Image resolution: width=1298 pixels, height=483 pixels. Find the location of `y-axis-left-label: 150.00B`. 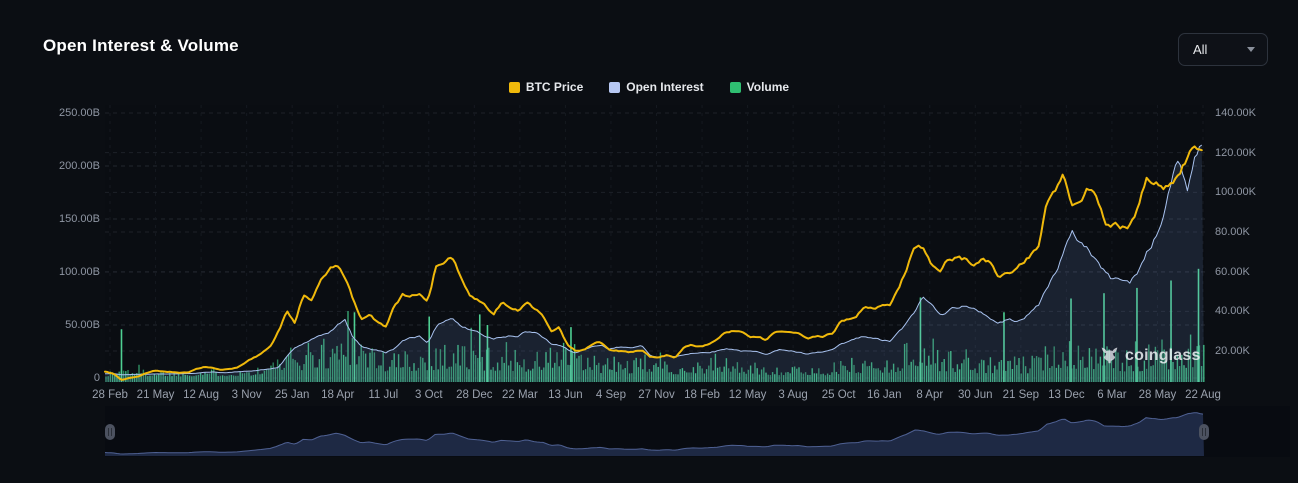

y-axis-left-label: 150.00B is located at coordinates (79, 219).